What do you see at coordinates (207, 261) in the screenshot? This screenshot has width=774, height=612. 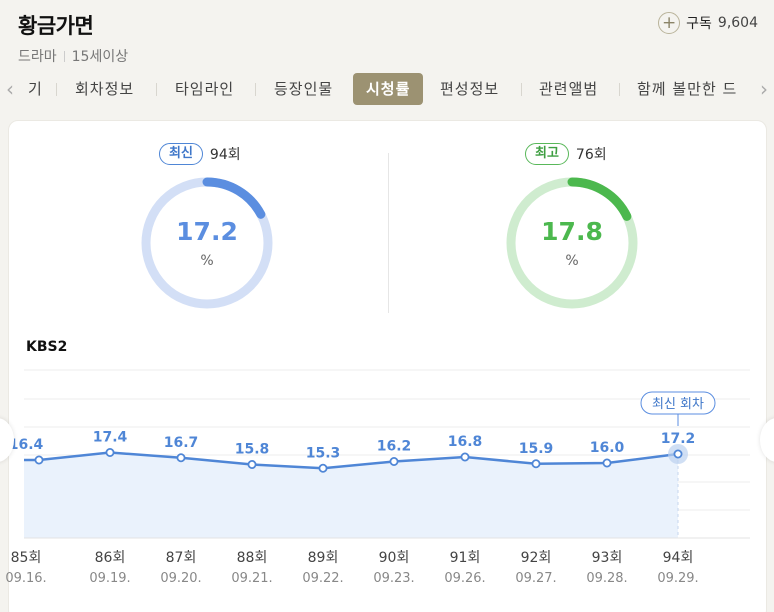 I see `latest-rating-unit: %` at bounding box center [207, 261].